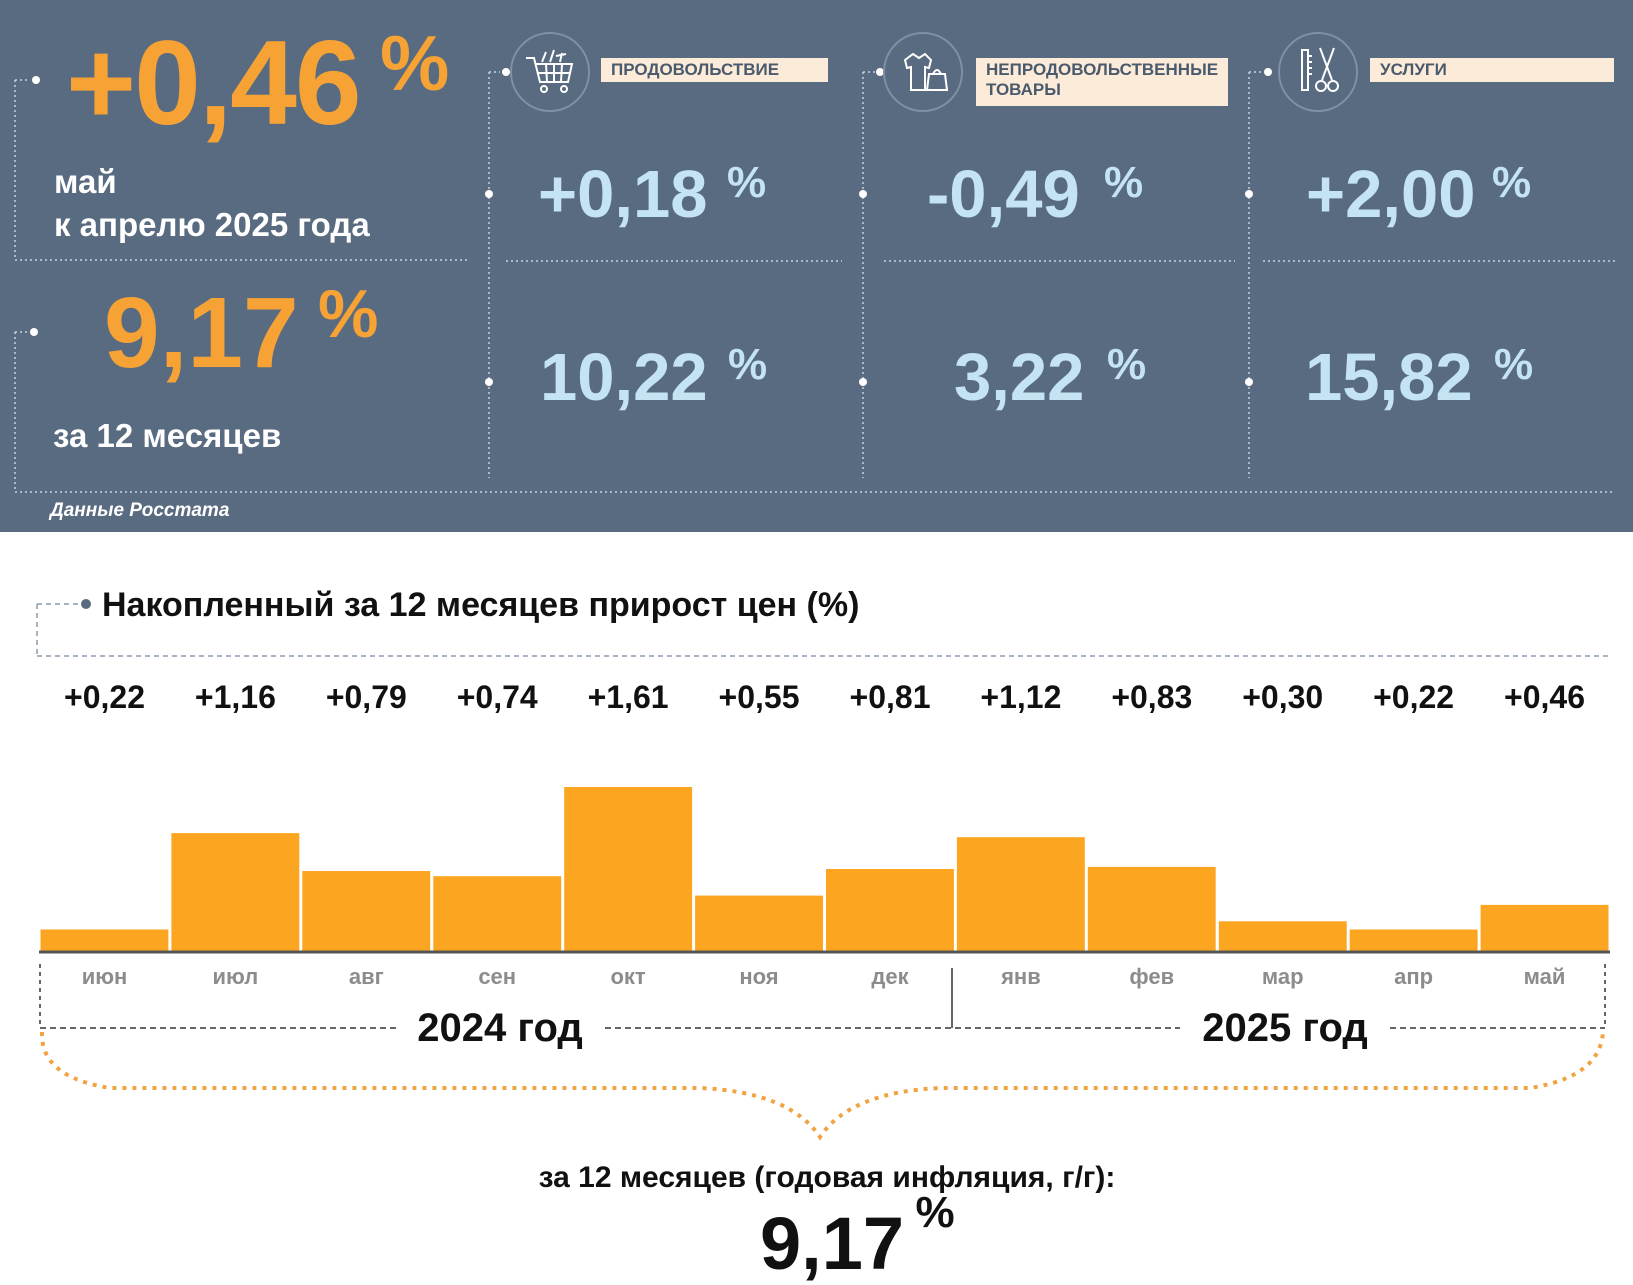  Describe the element at coordinates (104, 697) in the screenshot. I see `value-label-июн: +0,22` at that location.